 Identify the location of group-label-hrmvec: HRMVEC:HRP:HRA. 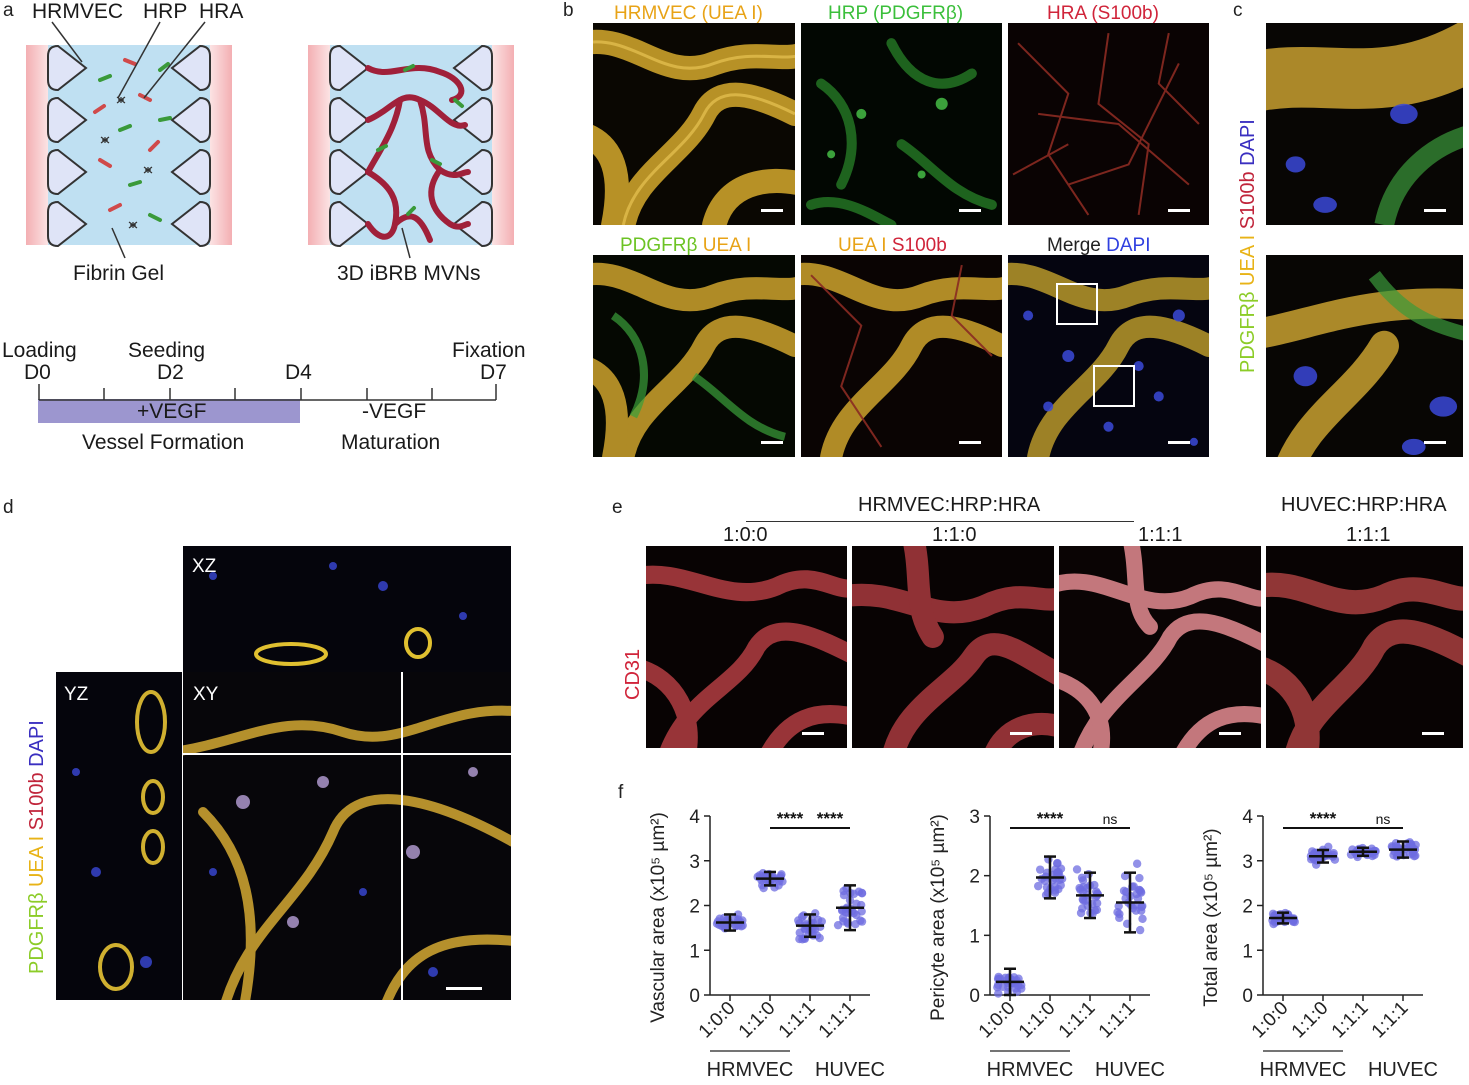
(949, 505).